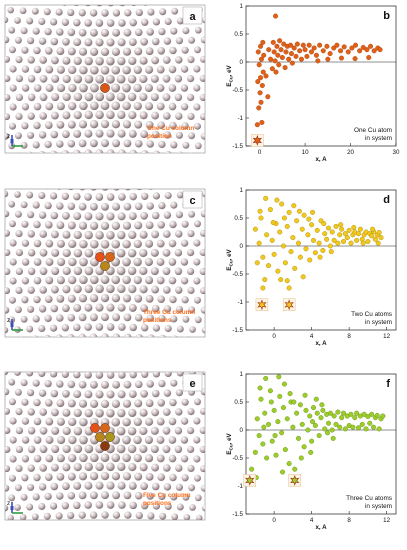  What do you see at coordinates (349, 336) in the screenshot?
I see `x-tick-label: 8` at bounding box center [349, 336].